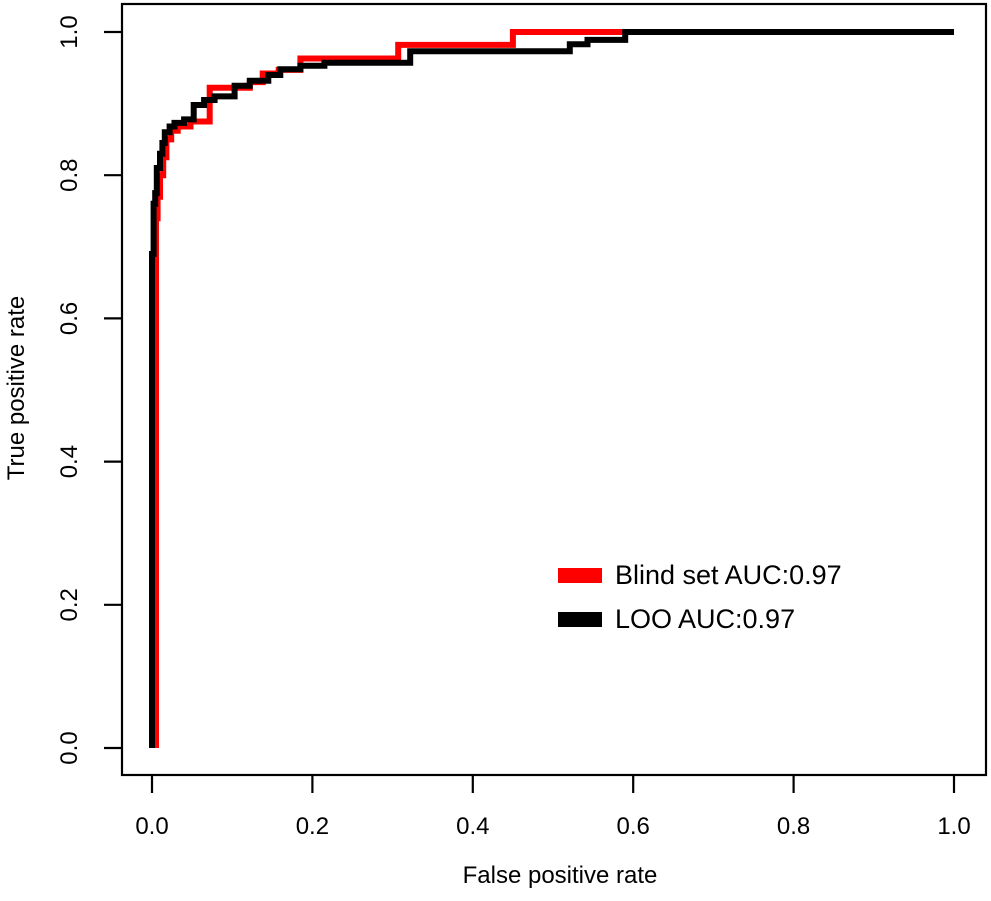 This screenshot has width=991, height=901. I want to click on x-tick-label: 1.0, so click(953, 826).